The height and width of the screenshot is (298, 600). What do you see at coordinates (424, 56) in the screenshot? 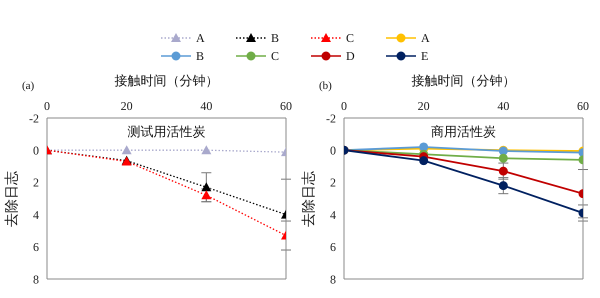
I see `legend-label: E` at bounding box center [424, 56].